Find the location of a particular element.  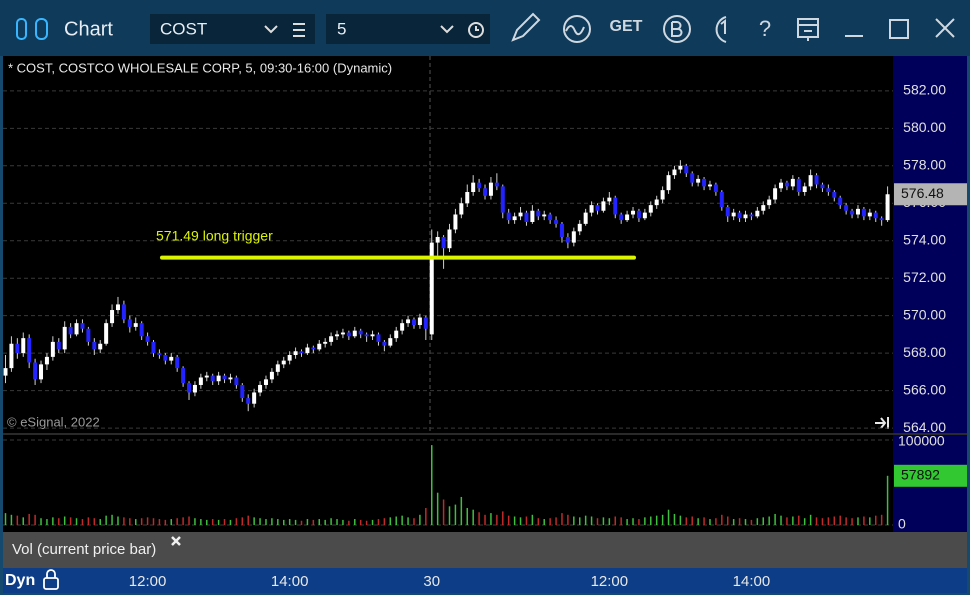

time-axis is located at coordinates (485, 580).